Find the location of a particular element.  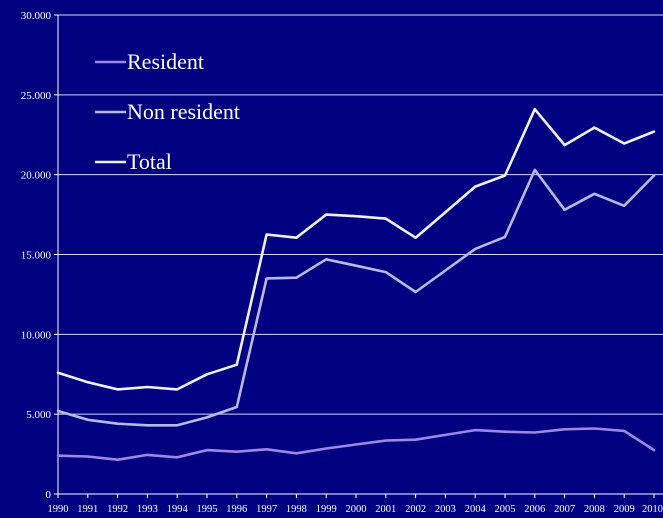

x-tick-label: 2008 is located at coordinates (594, 509).